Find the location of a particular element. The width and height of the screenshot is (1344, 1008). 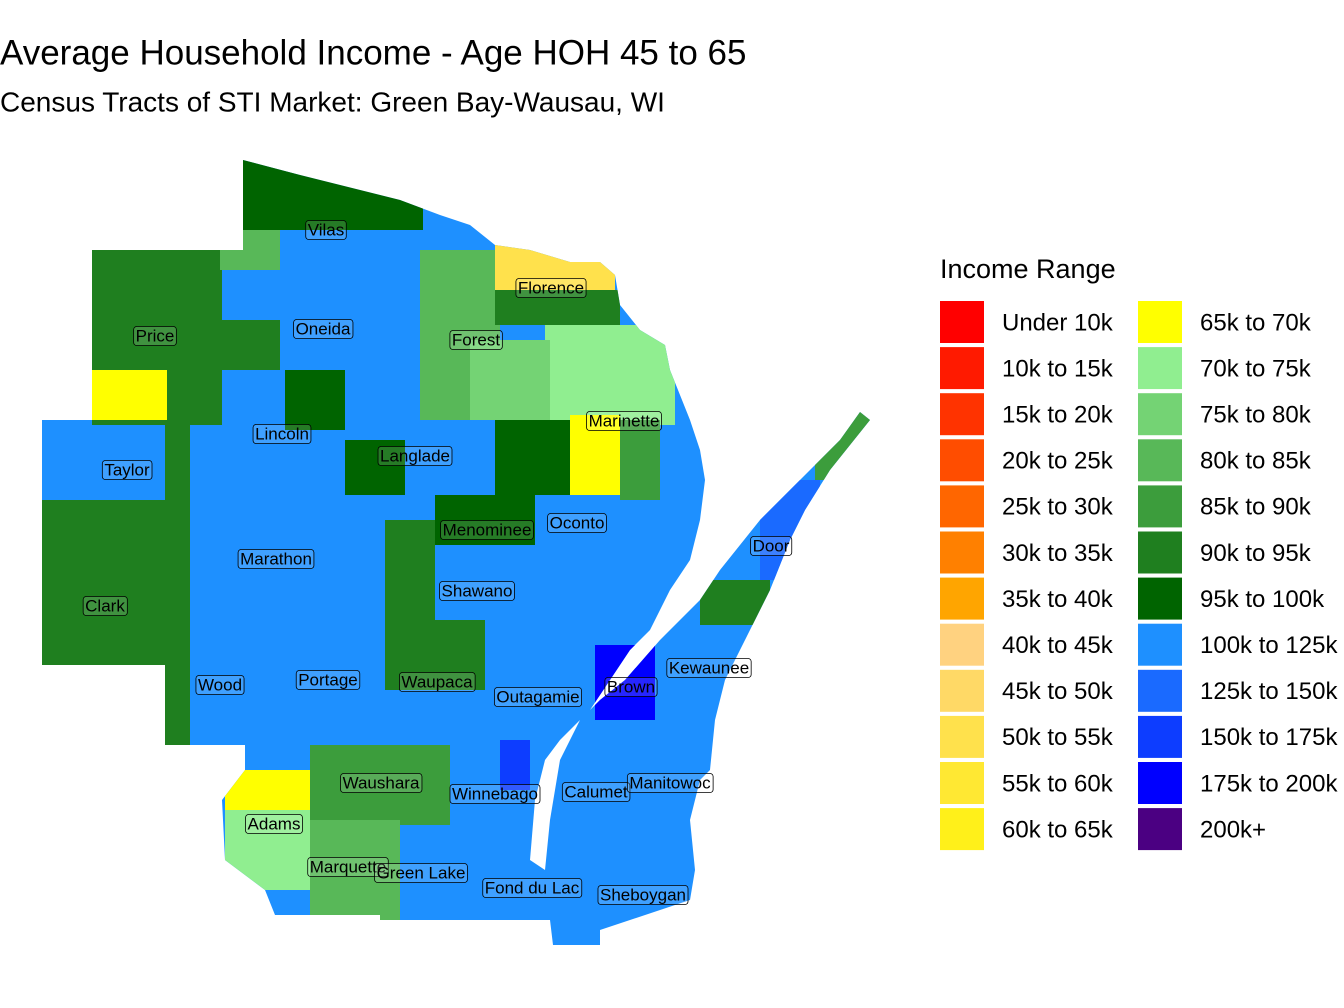

county-label: Kewaunee is located at coordinates (709, 667).